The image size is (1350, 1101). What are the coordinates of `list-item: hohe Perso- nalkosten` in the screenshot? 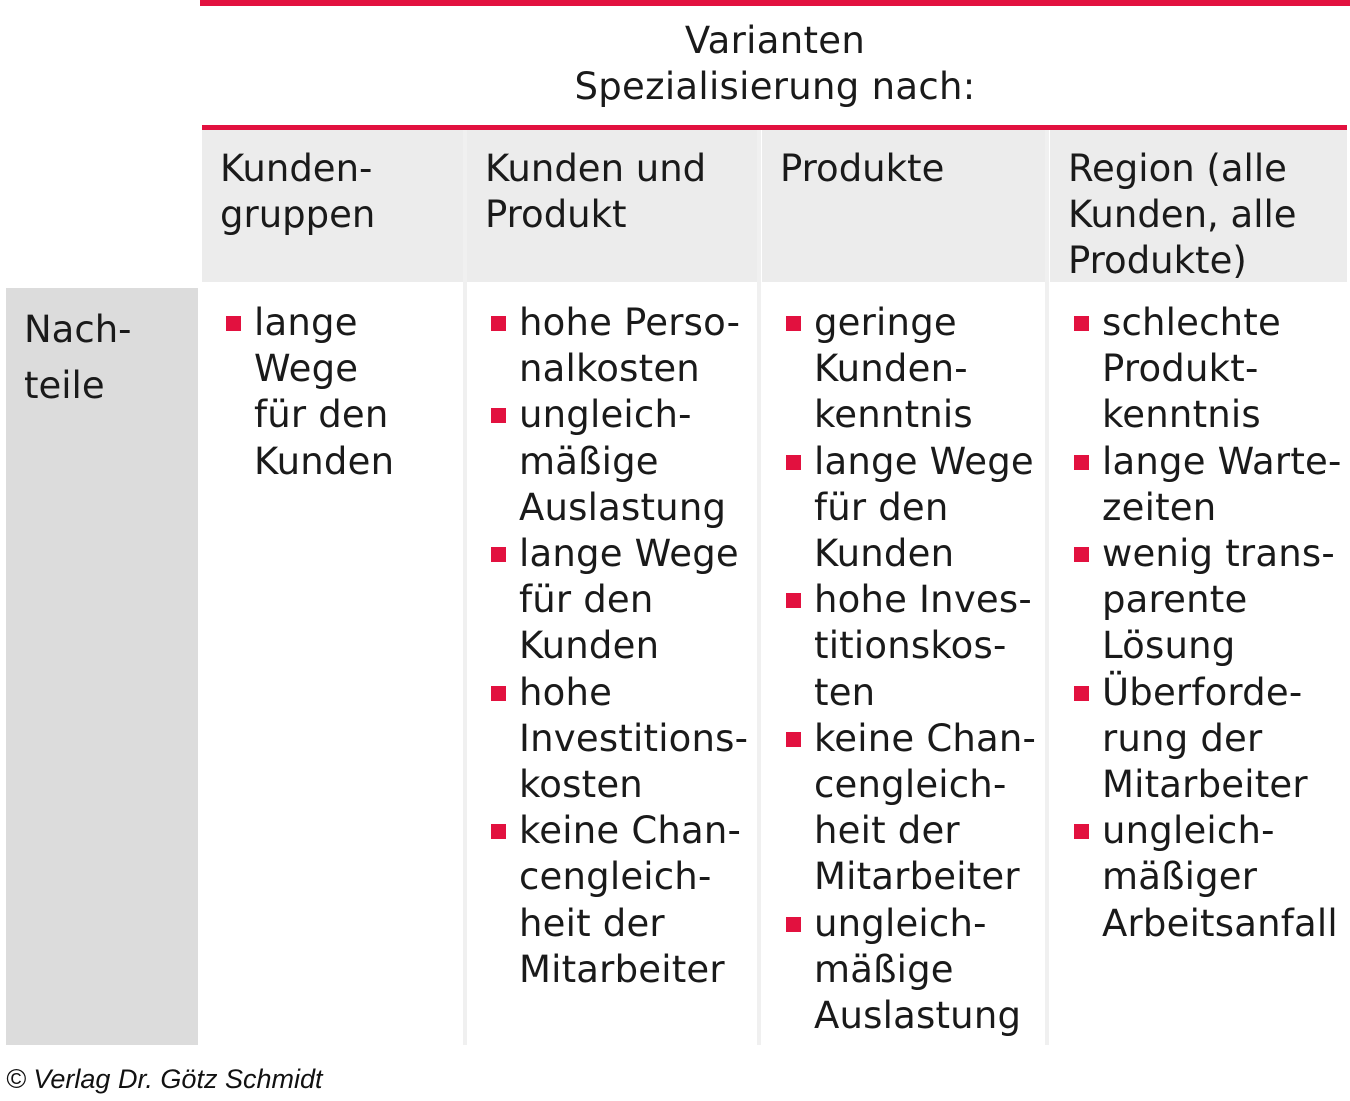 It's located at (618, 346).